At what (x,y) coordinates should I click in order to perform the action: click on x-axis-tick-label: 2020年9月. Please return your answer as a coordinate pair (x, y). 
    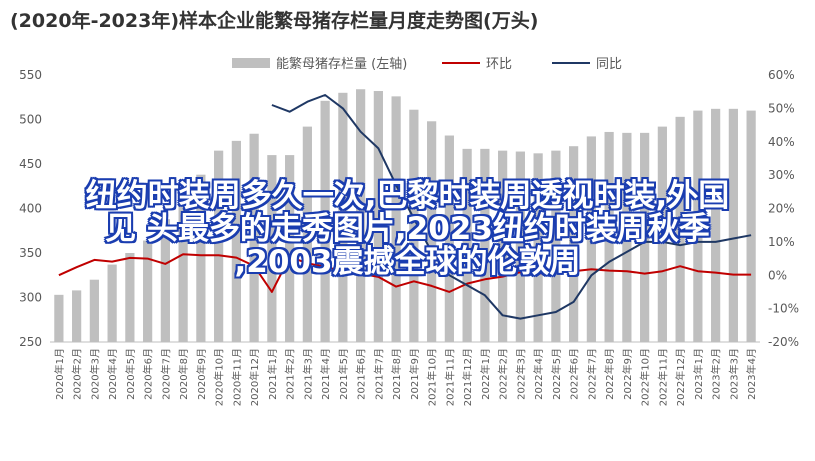
    Looking at the image, I should click on (201, 374).